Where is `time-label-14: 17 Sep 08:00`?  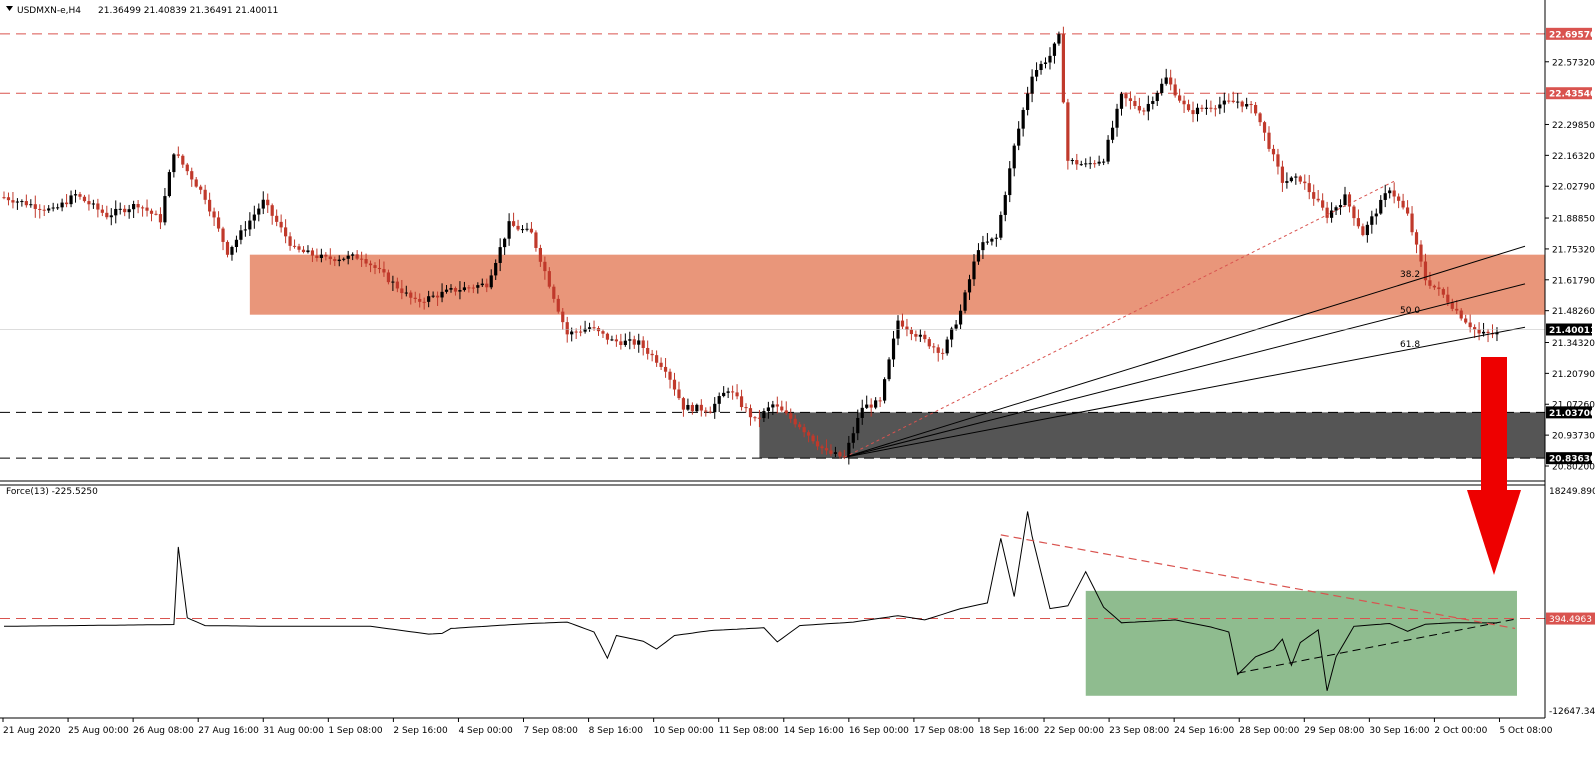
time-label-14: 17 Sep 08:00 is located at coordinates (944, 731).